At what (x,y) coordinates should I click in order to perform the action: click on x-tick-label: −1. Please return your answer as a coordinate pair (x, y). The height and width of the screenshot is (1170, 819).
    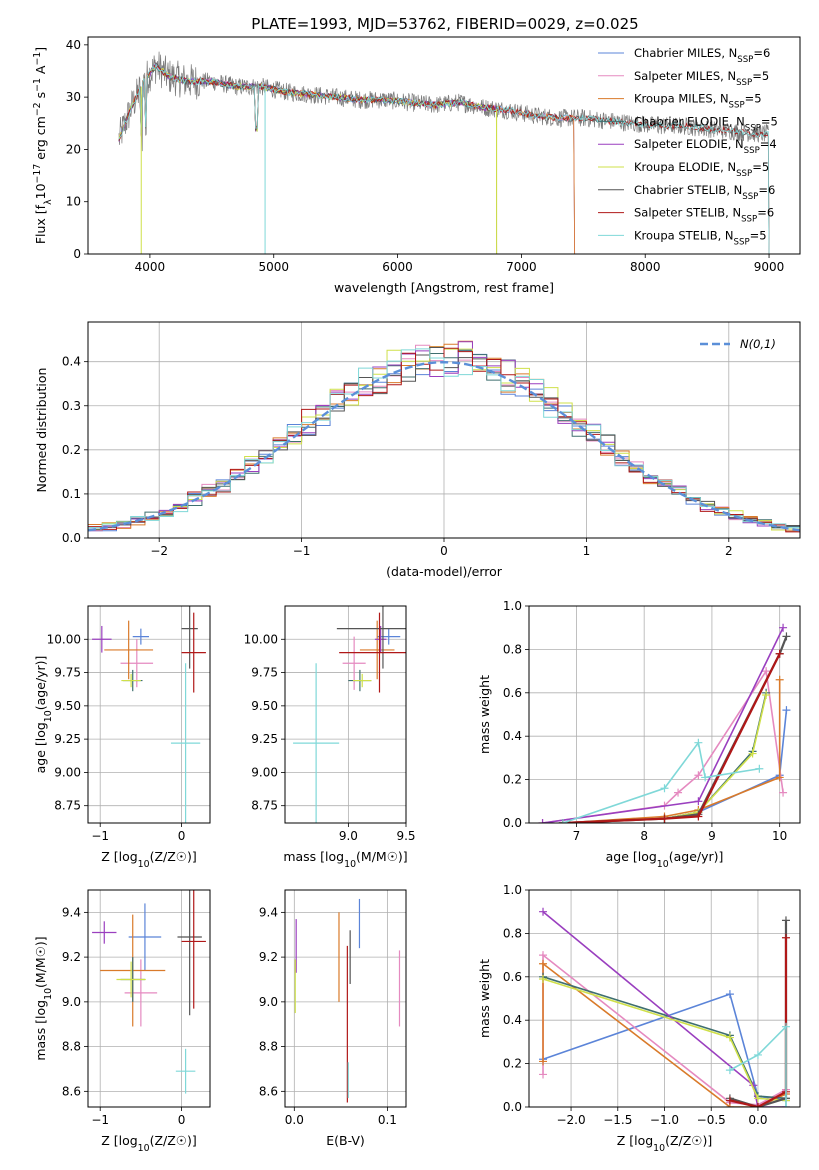
    Looking at the image, I should click on (302, 551).